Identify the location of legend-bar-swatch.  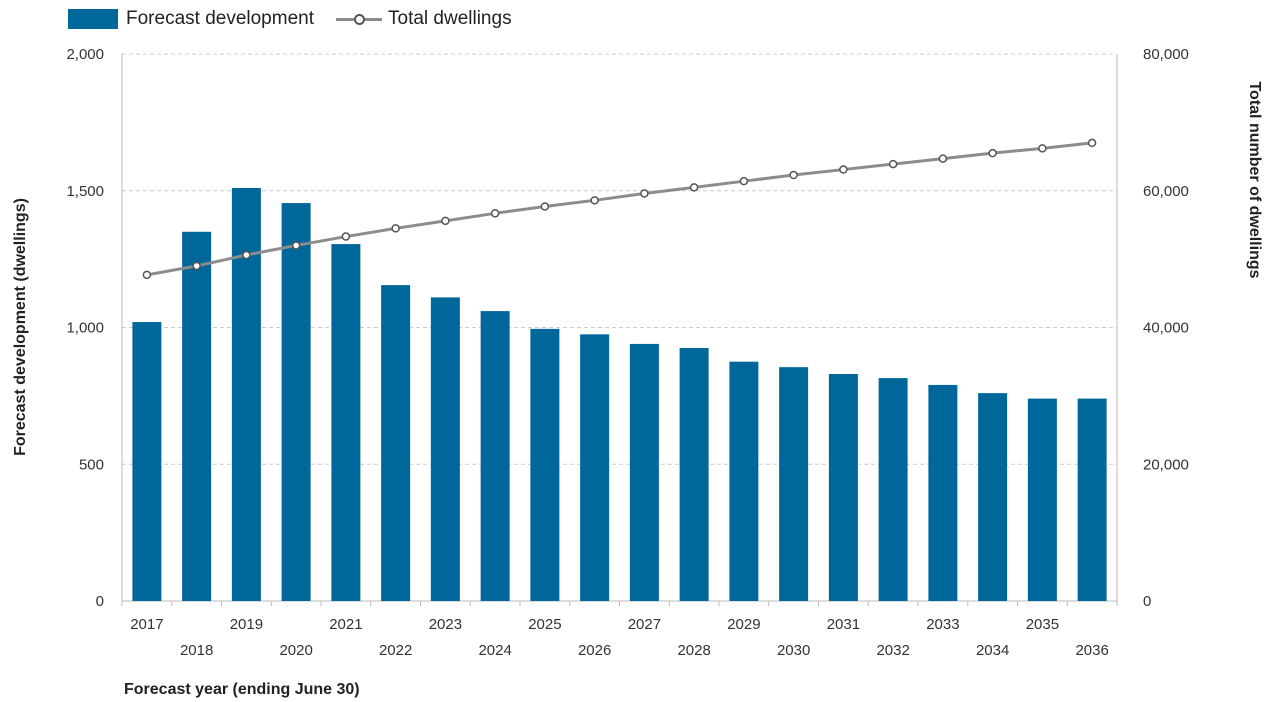
(93, 19).